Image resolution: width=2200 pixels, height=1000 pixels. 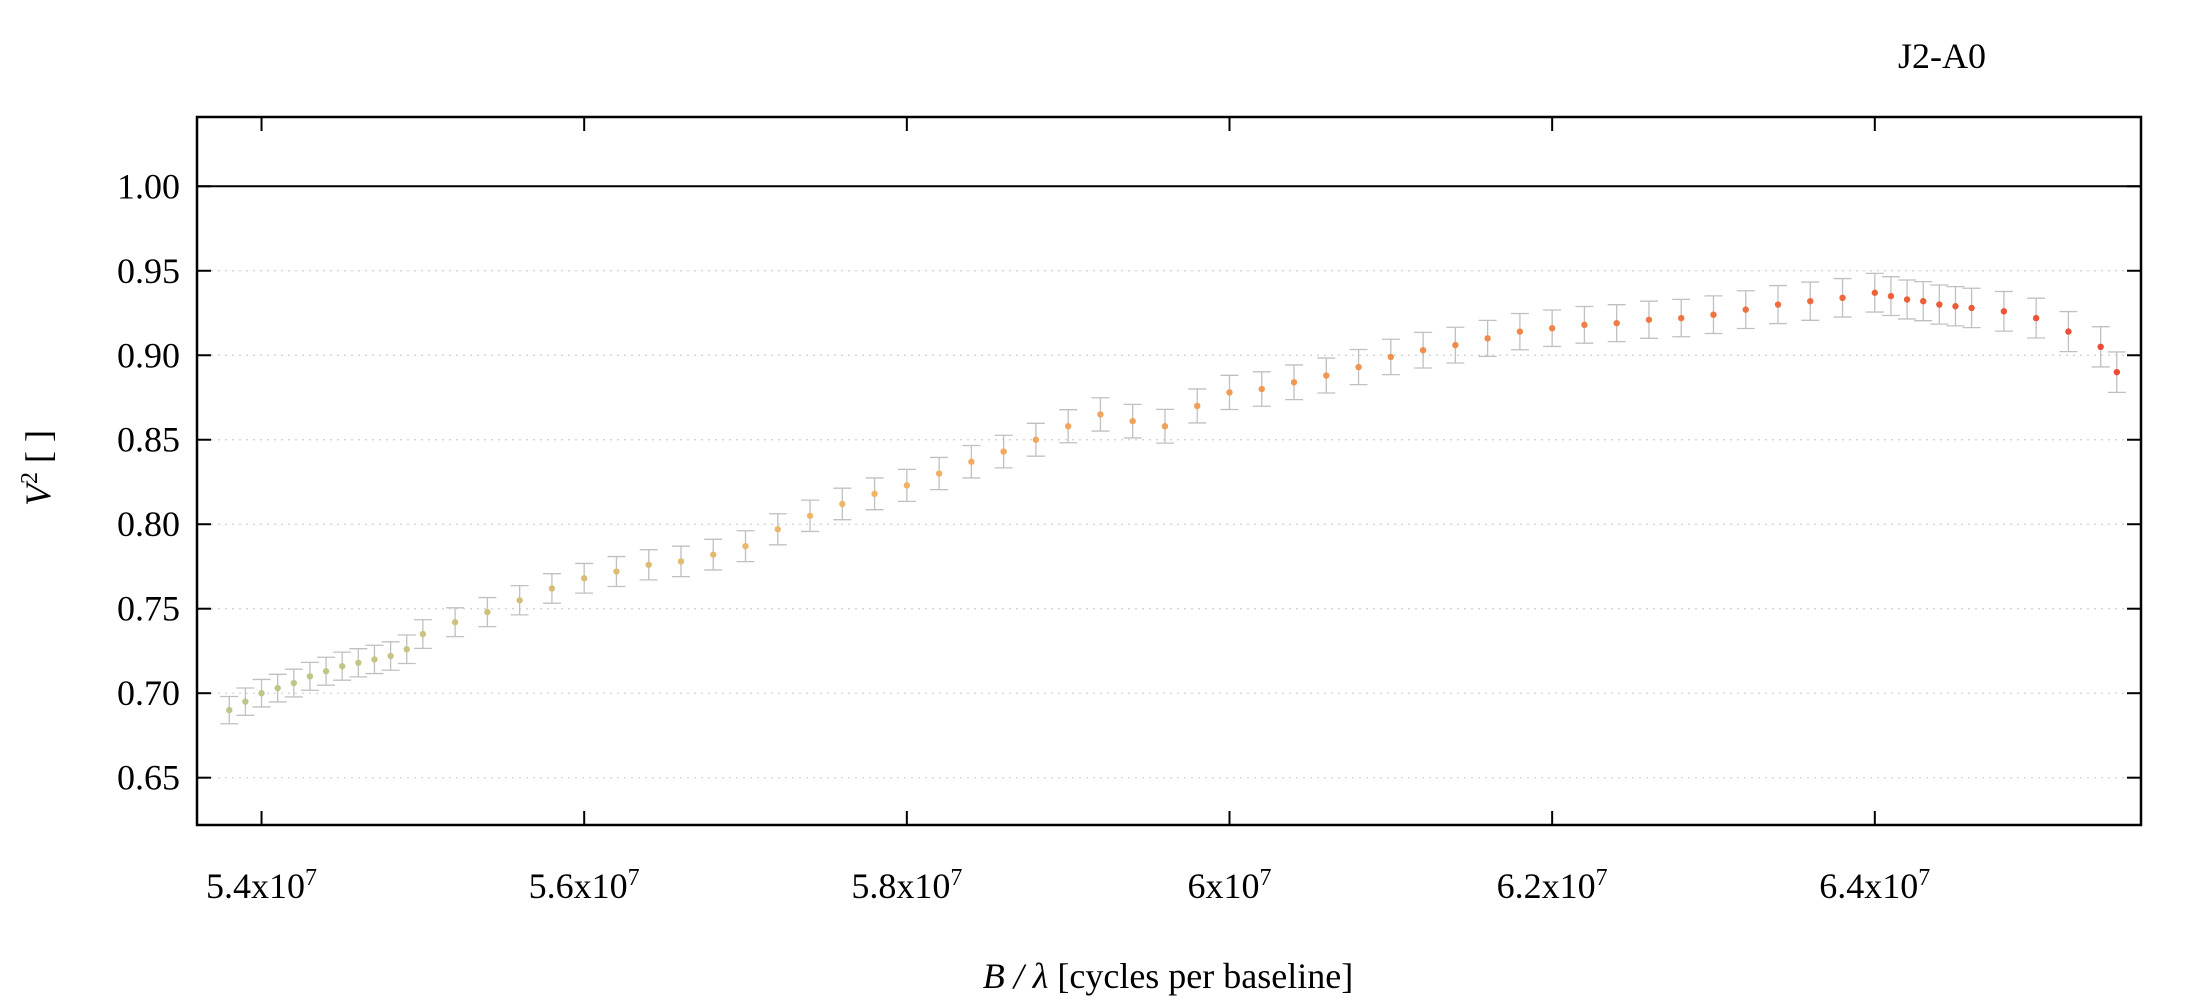 What do you see at coordinates (1874, 885) in the screenshot?
I see `x-tick-label: 6.4x107` at bounding box center [1874, 885].